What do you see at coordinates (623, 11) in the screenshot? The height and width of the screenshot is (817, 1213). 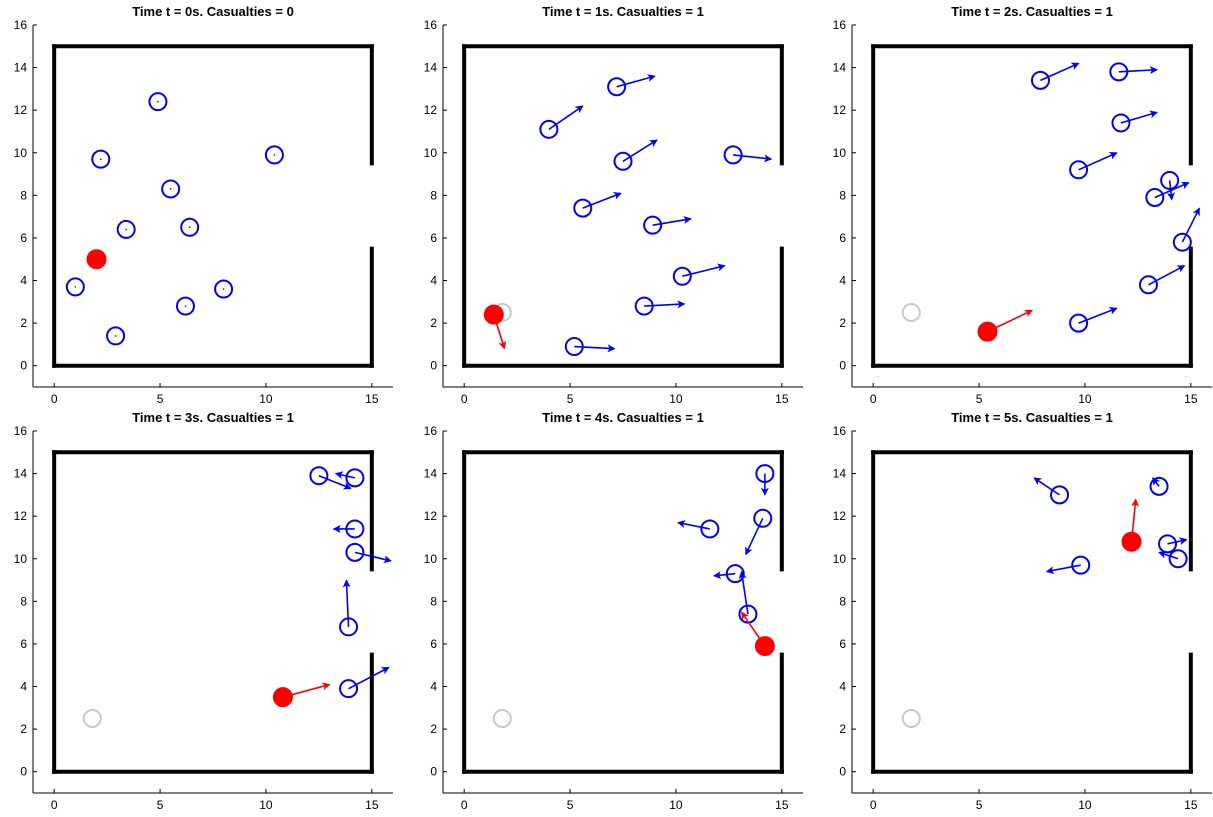 I see `panel-title: Time t = 1s. Casualties = 1` at bounding box center [623, 11].